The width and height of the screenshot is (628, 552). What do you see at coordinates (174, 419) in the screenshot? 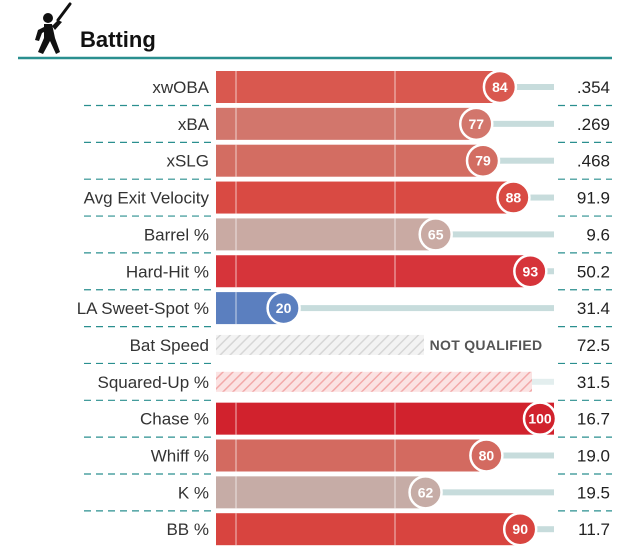
I see `row-label: Chase %` at bounding box center [174, 419].